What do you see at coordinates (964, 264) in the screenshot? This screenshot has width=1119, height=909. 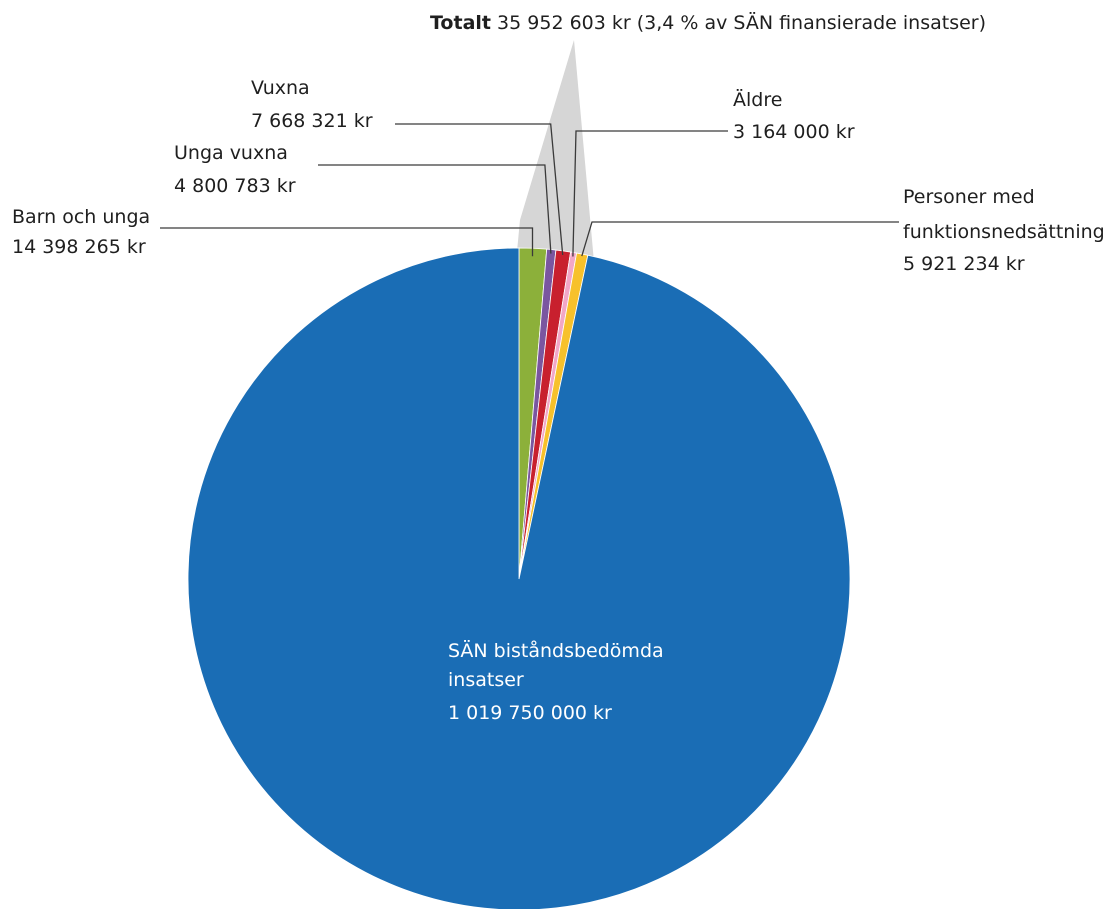 I see `funk-value-label: 5 921 234 kr` at bounding box center [964, 264].